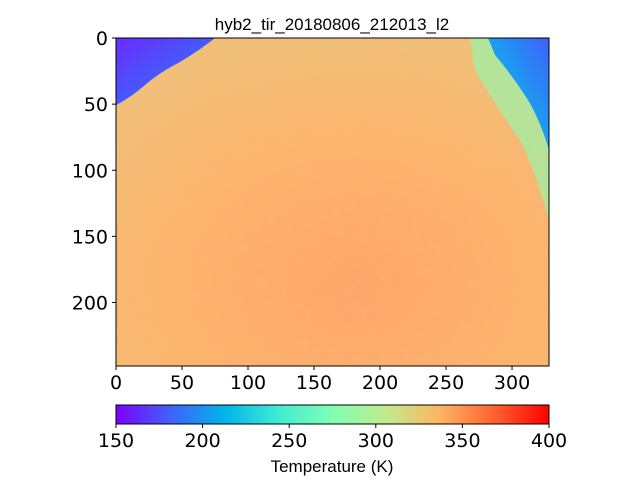 The image size is (640, 480). I want to click on colorbar-tick-label: 300, so click(376, 441).